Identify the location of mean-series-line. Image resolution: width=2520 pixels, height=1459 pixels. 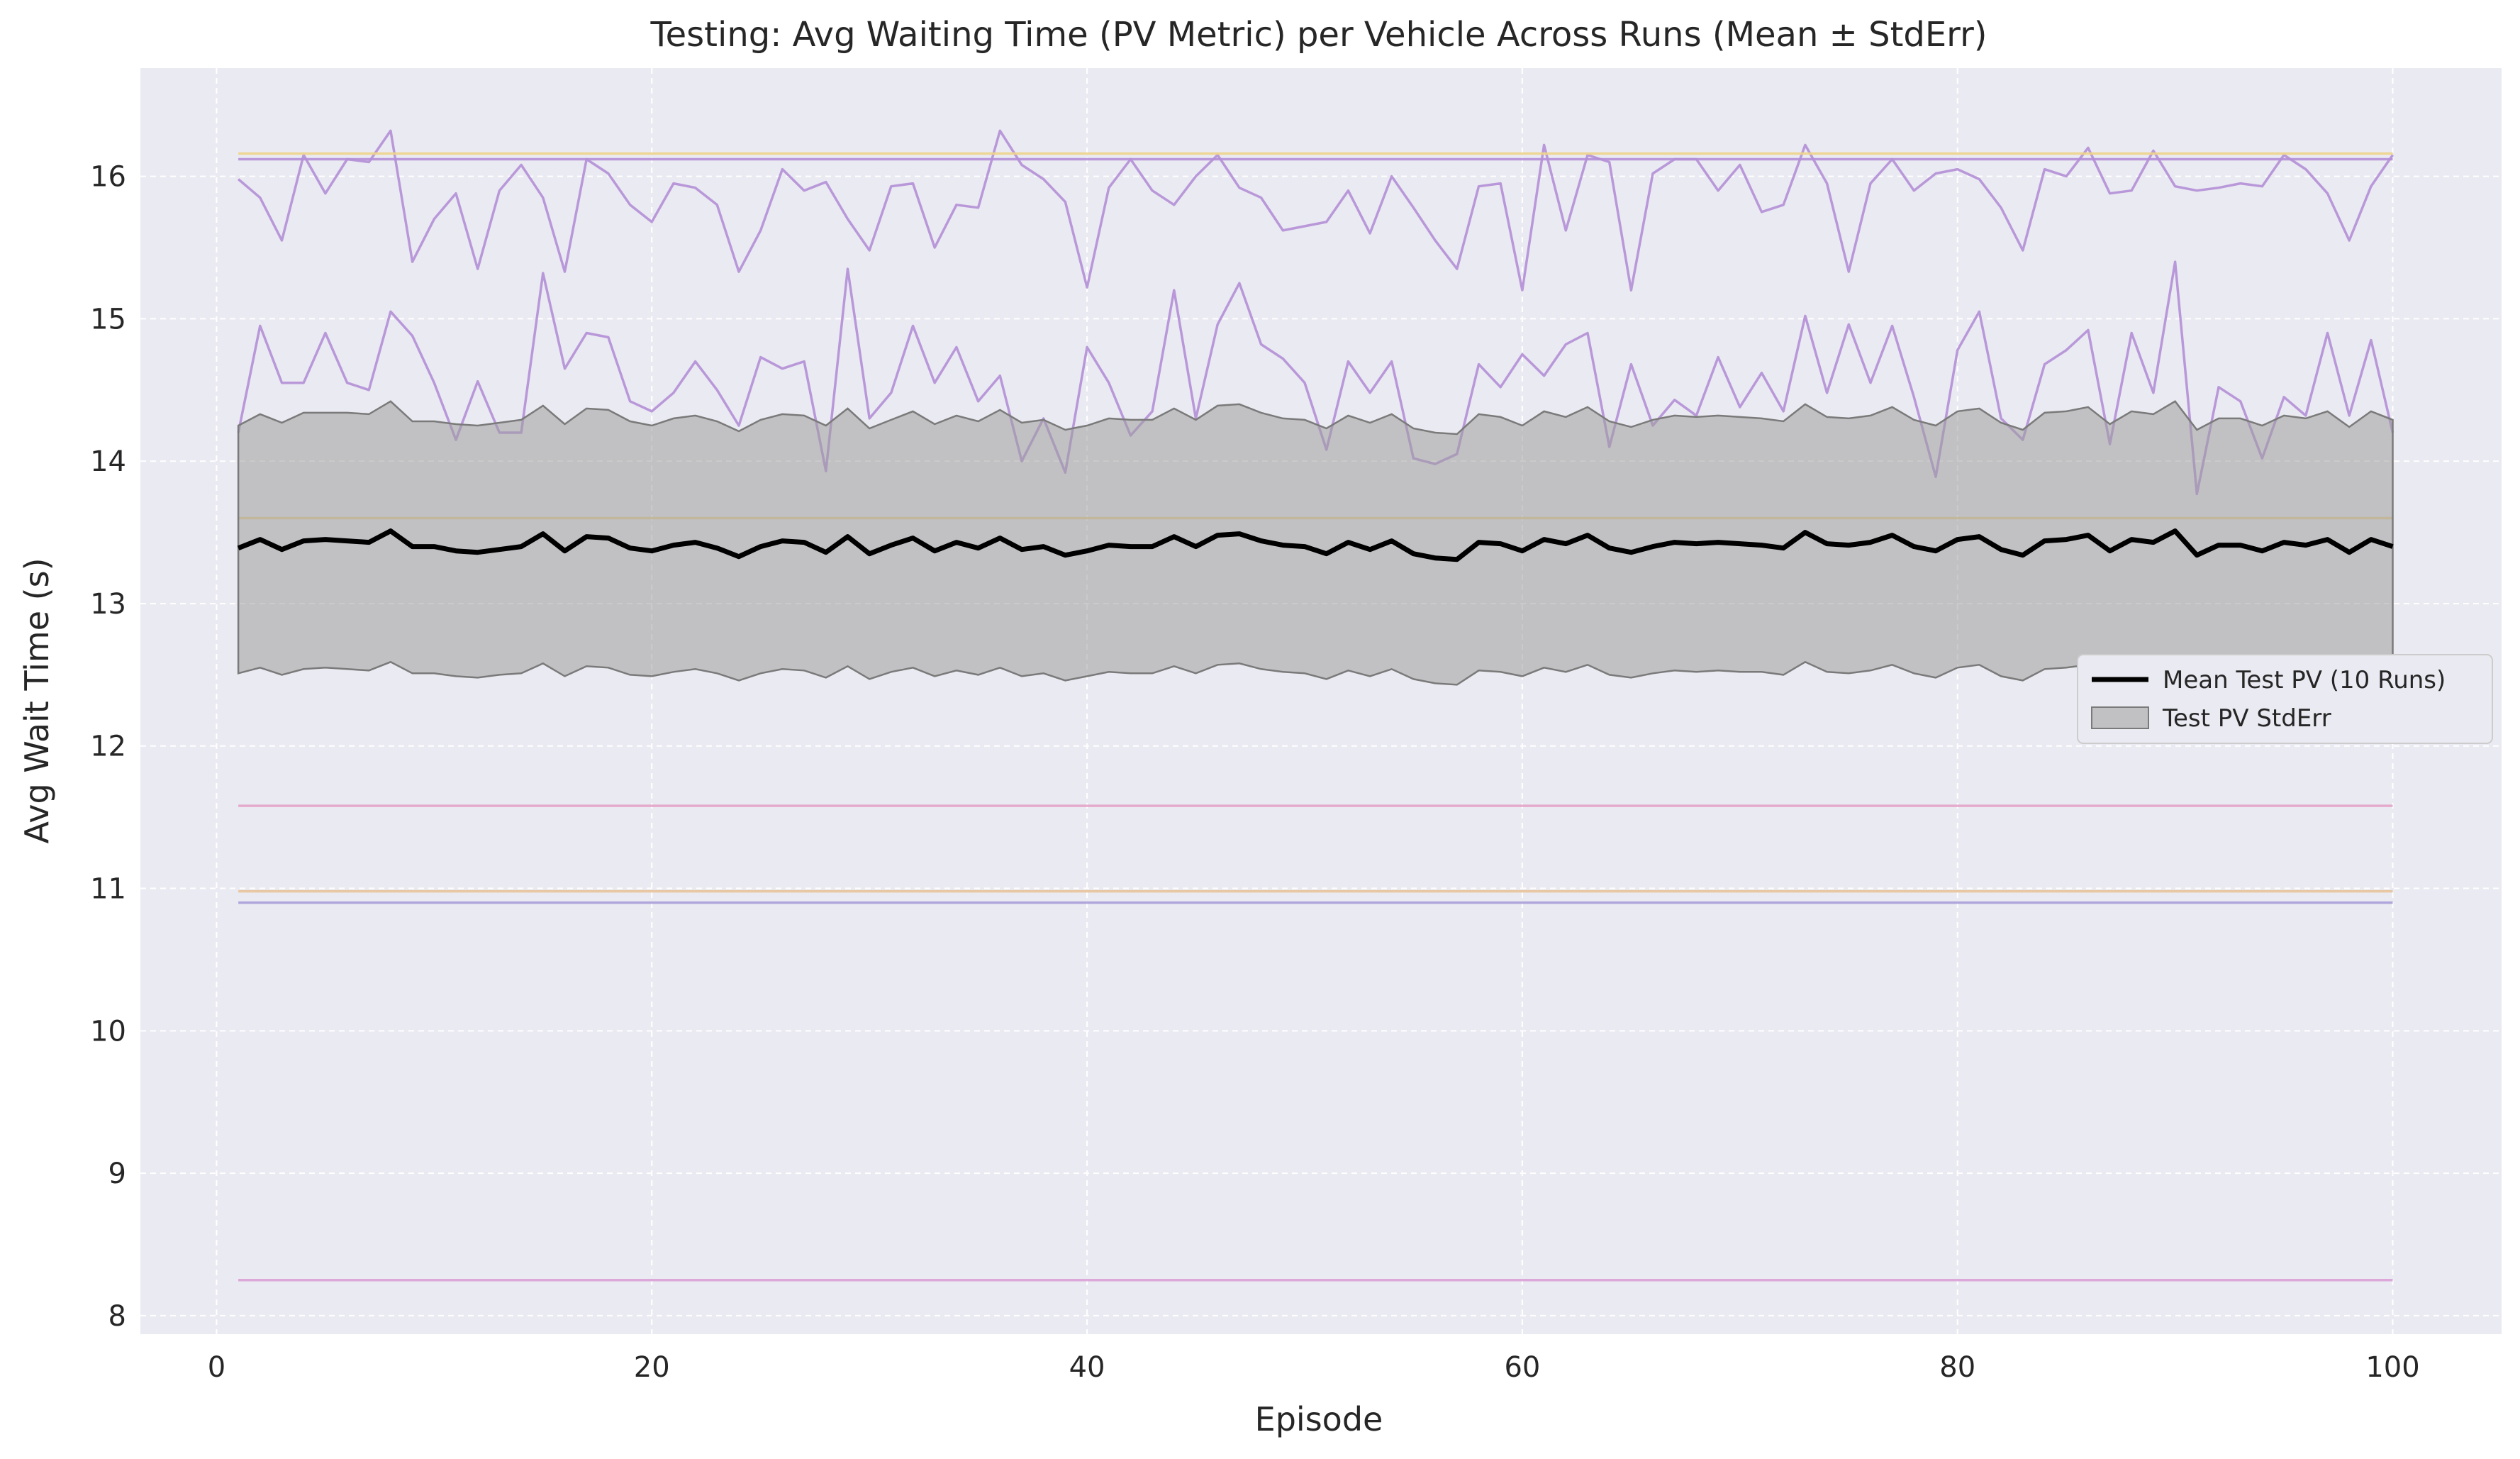
(1315, 545).